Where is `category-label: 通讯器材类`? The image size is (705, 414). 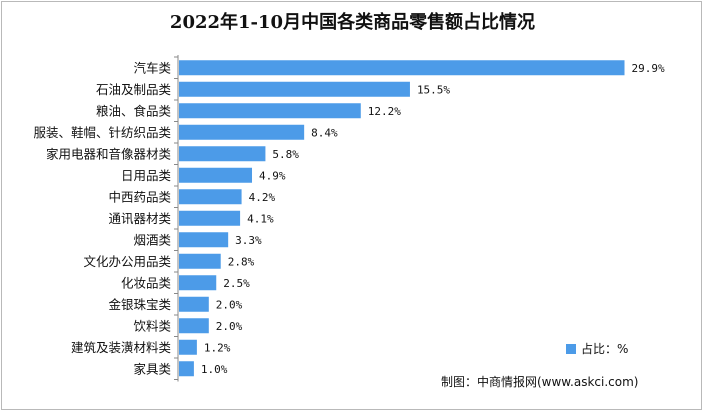
category-label: 通讯器材类 is located at coordinates (139, 218).